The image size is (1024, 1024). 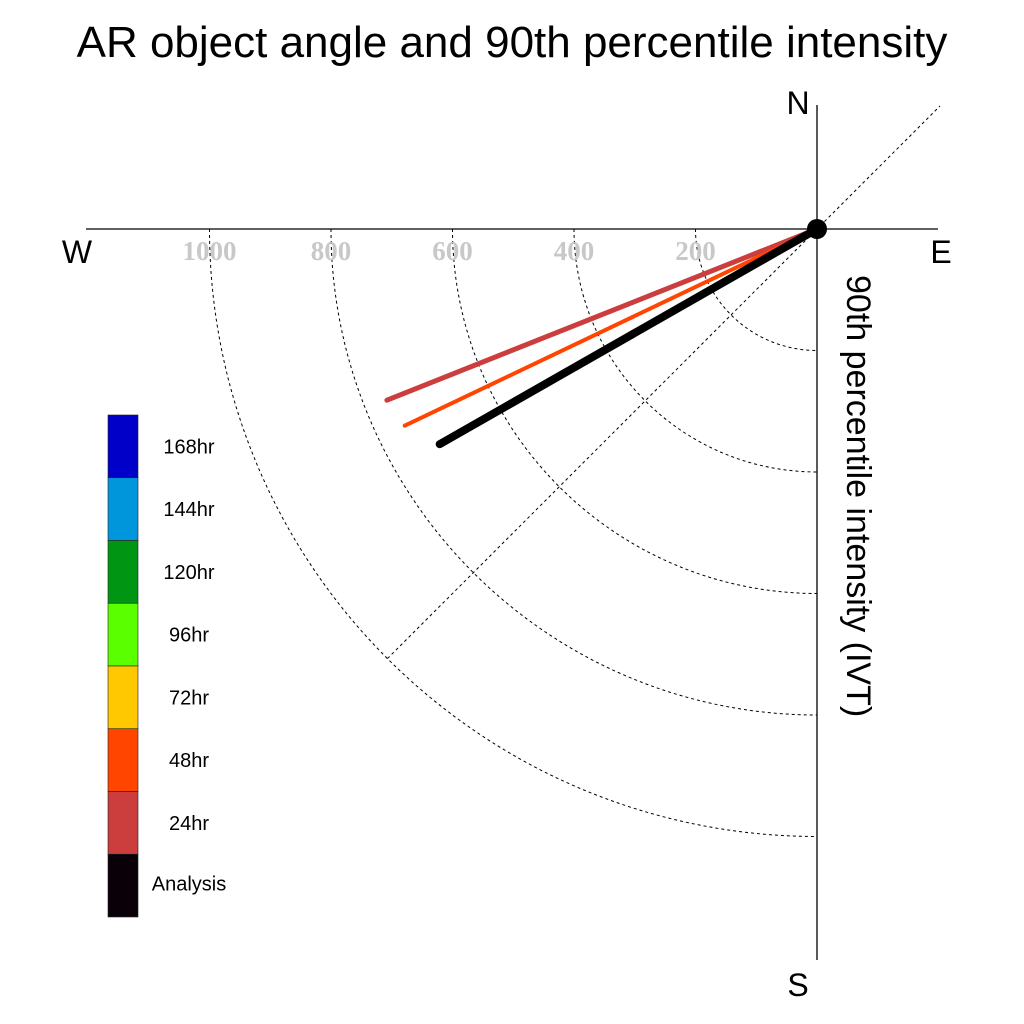 I want to click on tick-label-600: 600, so click(x=452, y=251).